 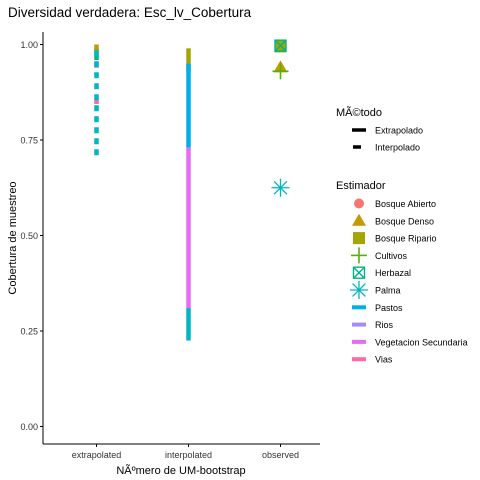 What do you see at coordinates (397, 148) in the screenshot?
I see `legend-method-label: Interpolado` at bounding box center [397, 148].